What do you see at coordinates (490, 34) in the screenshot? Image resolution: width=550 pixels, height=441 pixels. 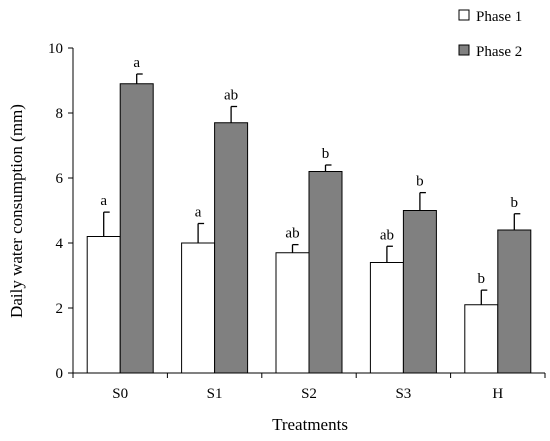 I see `legend: Phase 1 Phase 2` at bounding box center [490, 34].